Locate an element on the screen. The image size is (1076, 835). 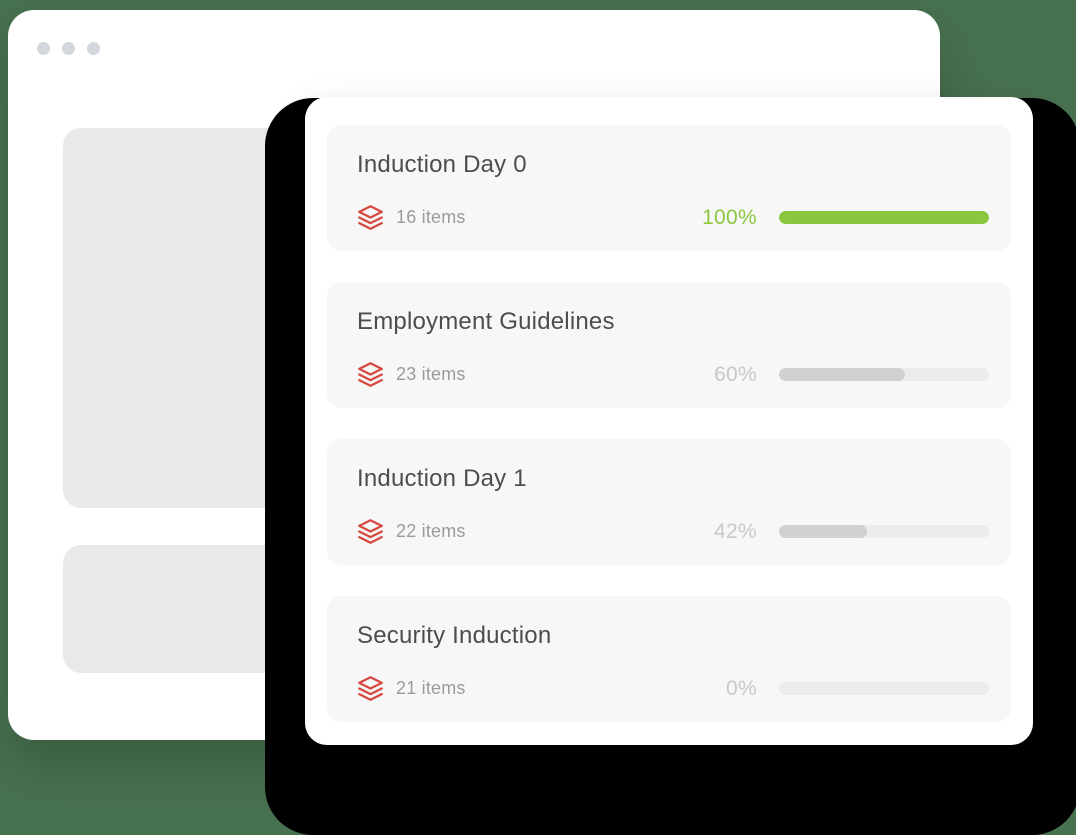
items-count-label: 22 items is located at coordinates (431, 531).